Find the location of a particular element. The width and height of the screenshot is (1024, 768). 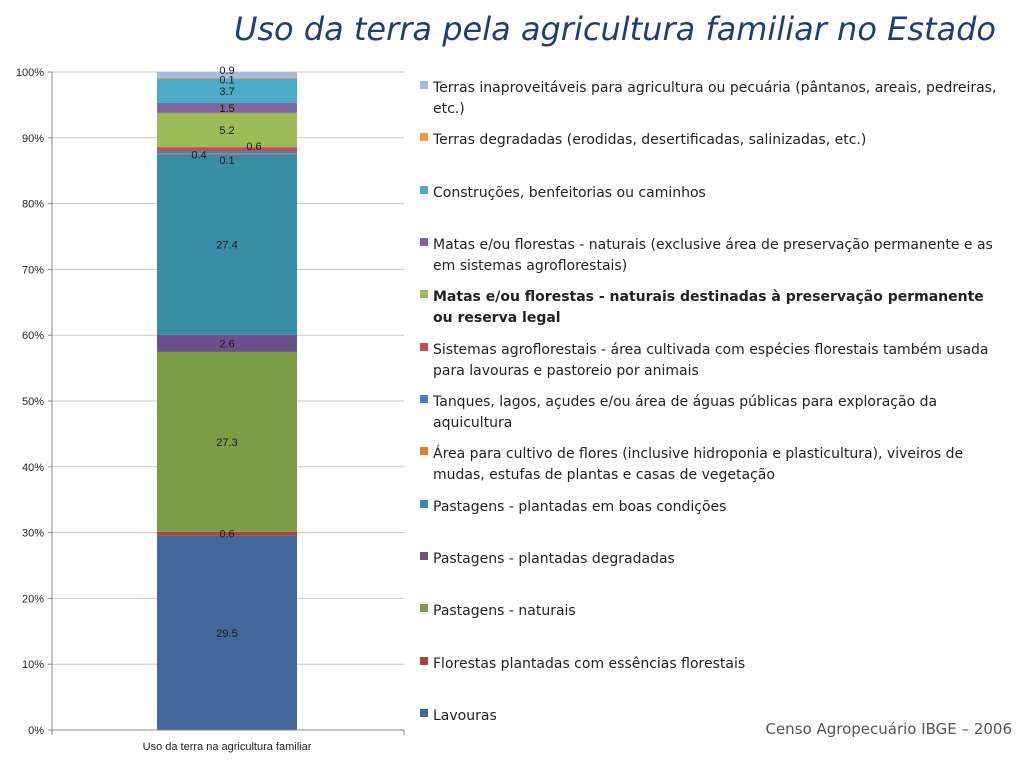

data-label: 29.5 is located at coordinates (226, 634).